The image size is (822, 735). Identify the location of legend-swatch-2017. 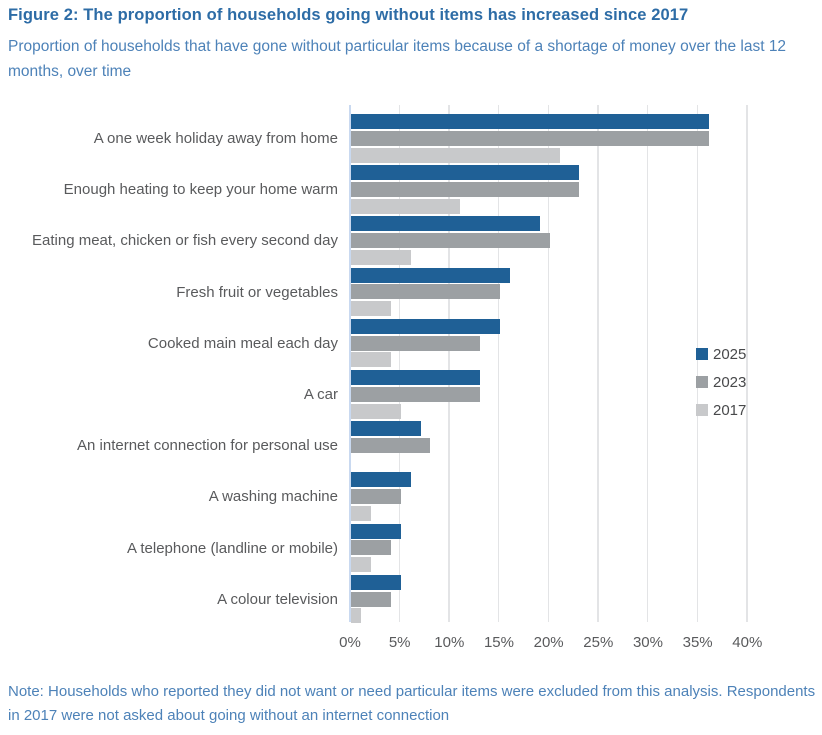
(702, 410).